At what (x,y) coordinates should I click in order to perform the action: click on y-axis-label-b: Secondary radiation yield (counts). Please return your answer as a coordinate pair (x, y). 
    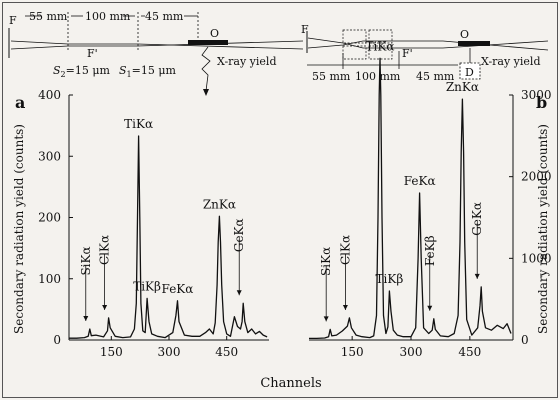
    Looking at the image, I should click on (543, 229).